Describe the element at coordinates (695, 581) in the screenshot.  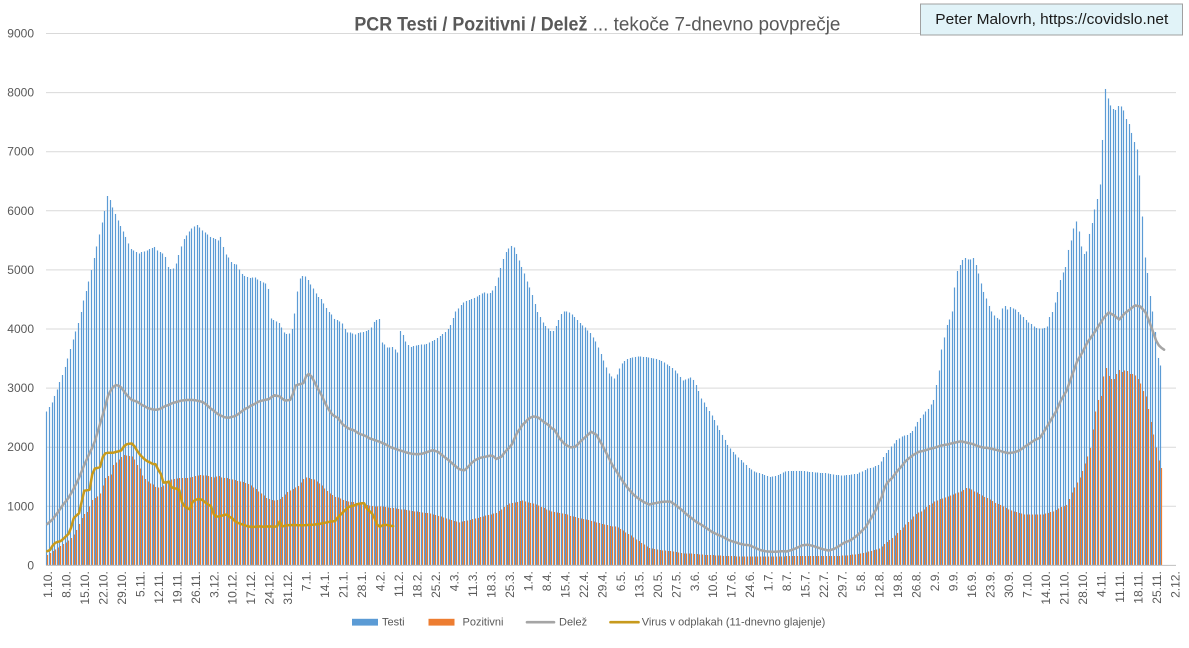
I see `svg-text: 3.6.` at that location.